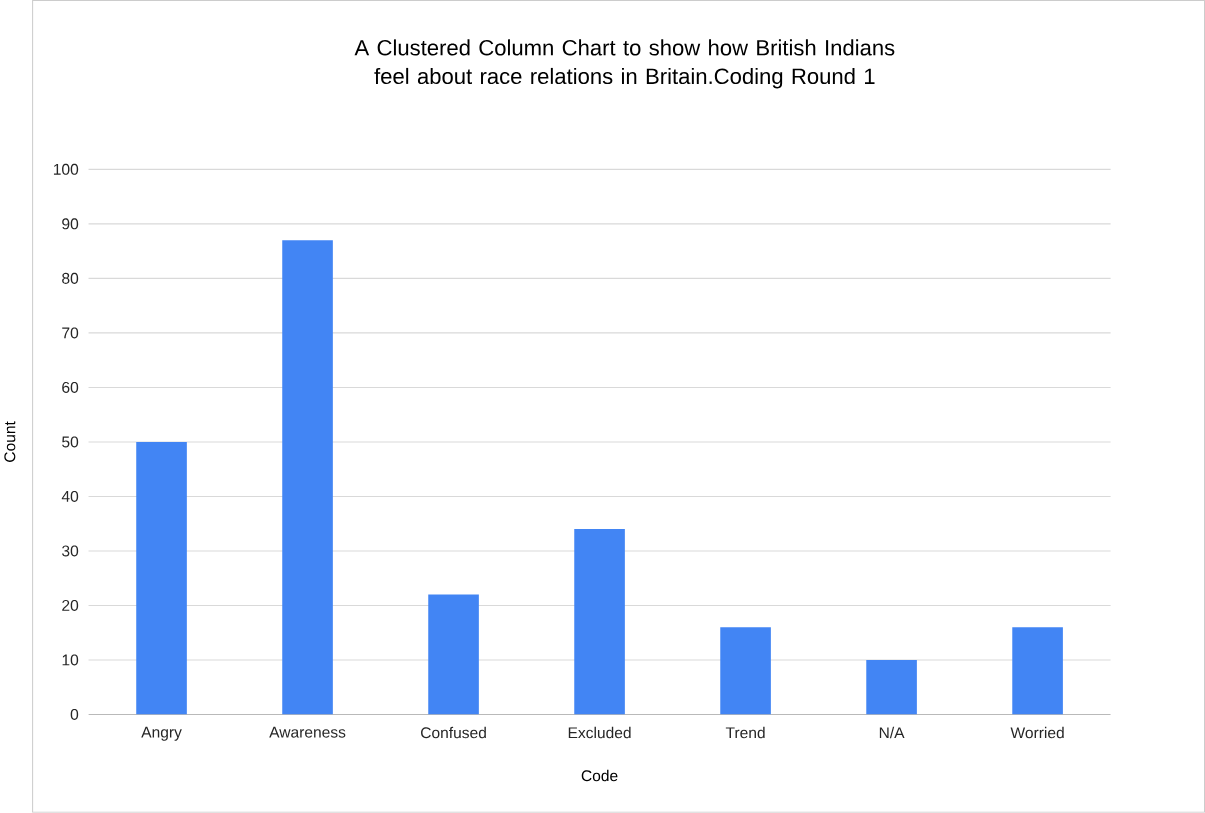 This screenshot has height=813, width=1205. What do you see at coordinates (1037, 732) in the screenshot?
I see `x-tick-label: Worried` at bounding box center [1037, 732].